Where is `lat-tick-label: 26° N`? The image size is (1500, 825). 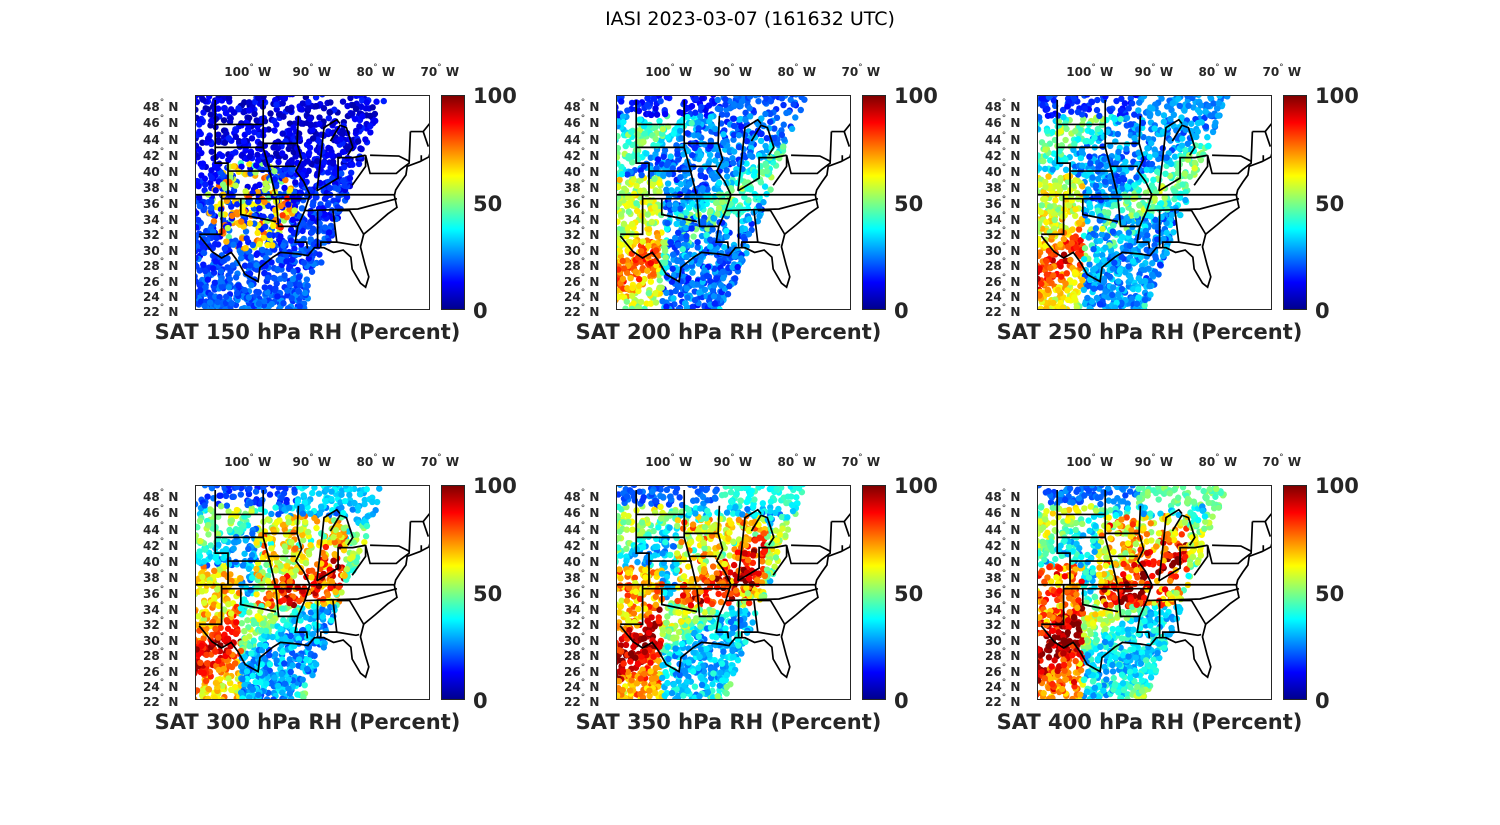 lat-tick-label: 26° N is located at coordinates (1003, 280).